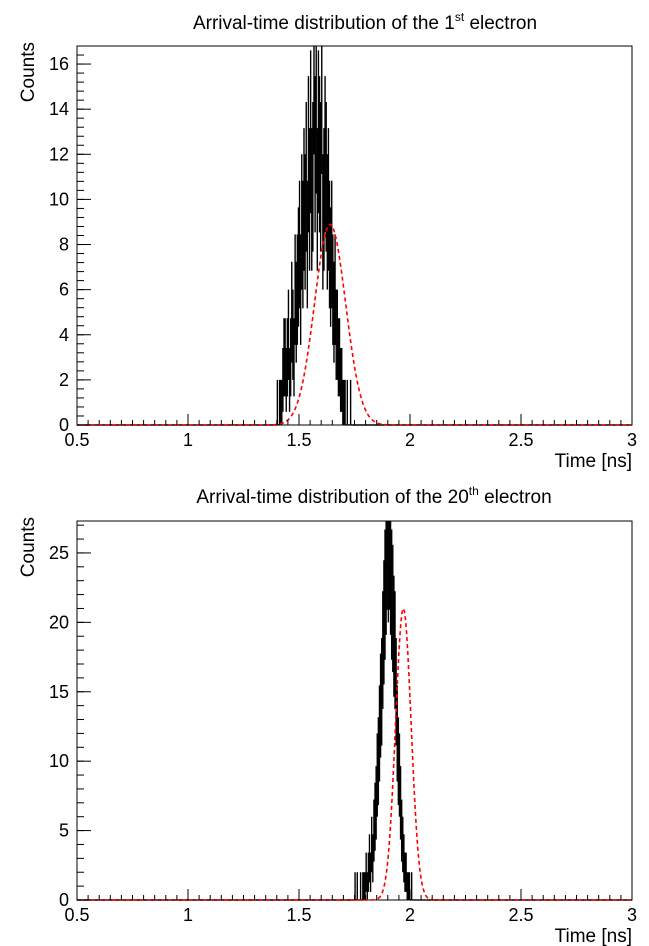 The image size is (649, 946). I want to click on y-tick-label: 2, so click(64, 380).